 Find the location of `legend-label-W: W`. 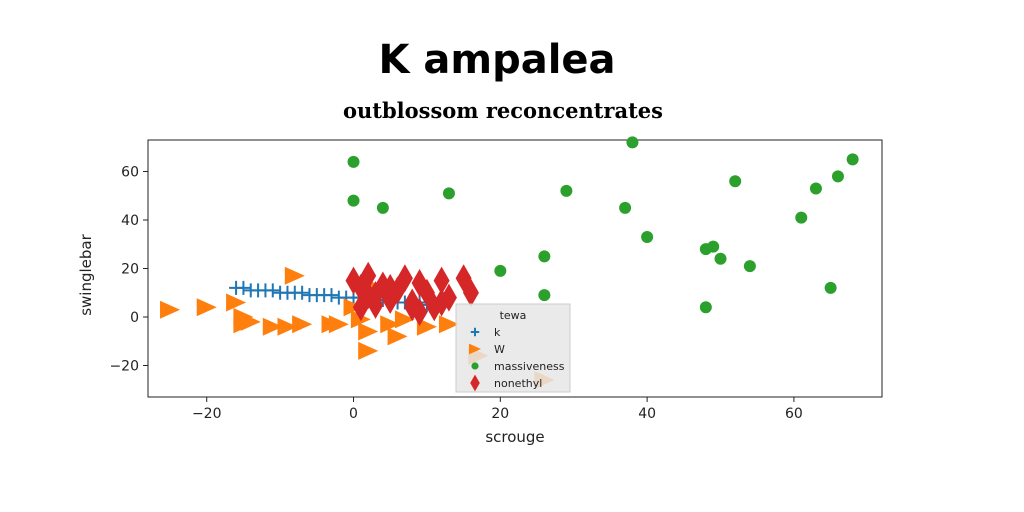

legend-label-W: W is located at coordinates (499, 349).